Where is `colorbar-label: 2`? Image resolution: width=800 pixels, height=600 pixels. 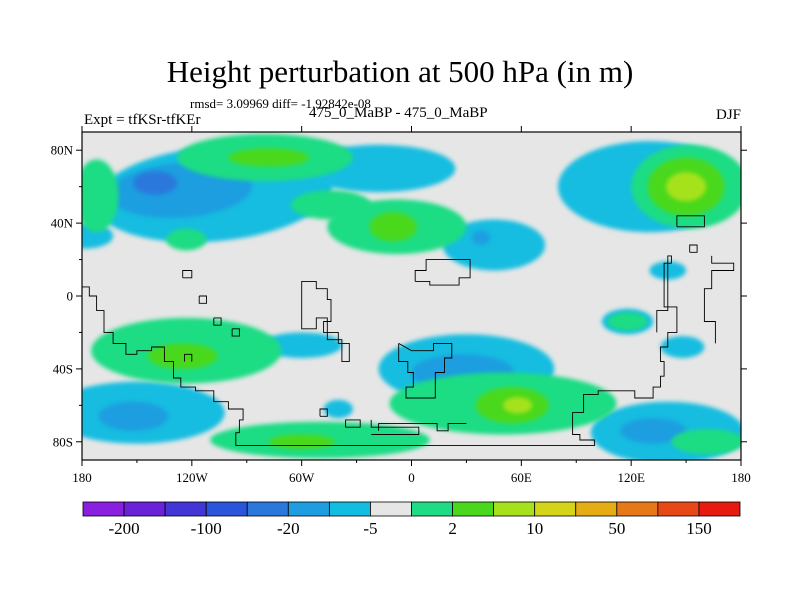 colorbar-label: 2 is located at coordinates (452, 528).